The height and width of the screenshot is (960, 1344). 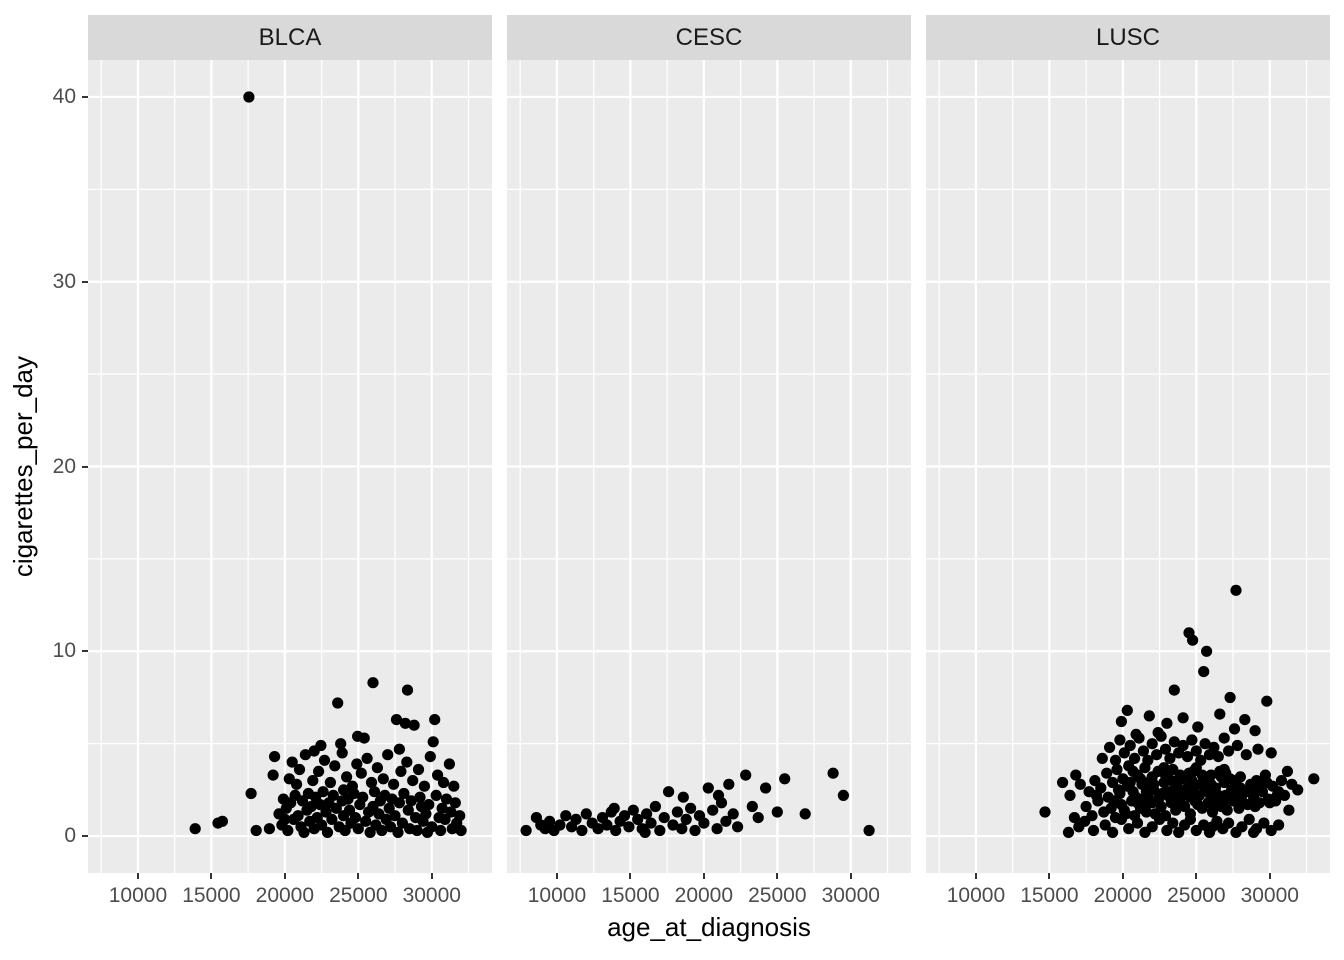 I want to click on x-tick-label: 20000, so click(x=285, y=895).